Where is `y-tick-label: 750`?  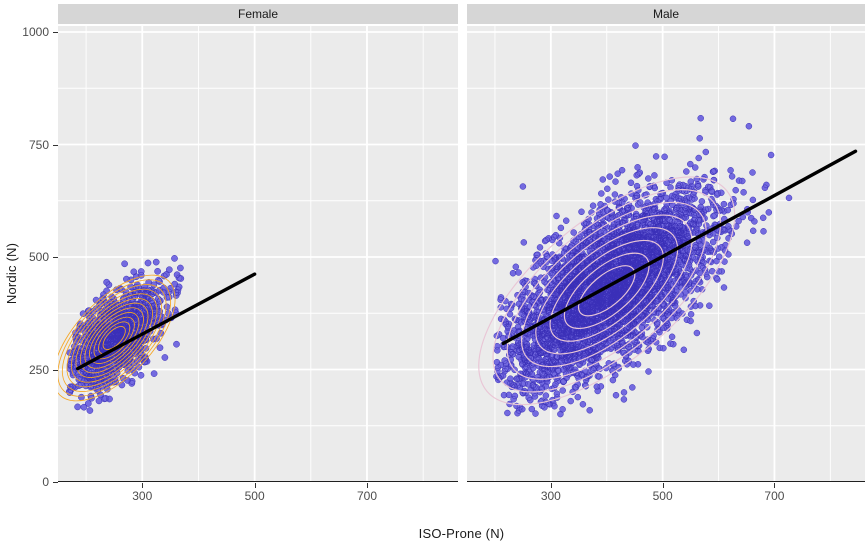 y-tick-label: 750 is located at coordinates (38, 144).